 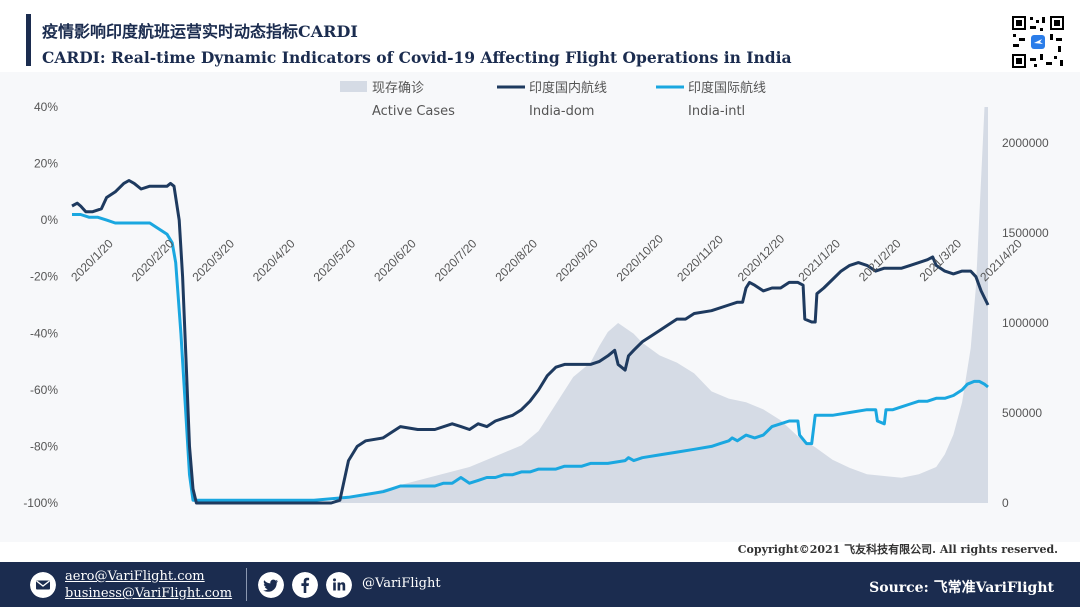 What do you see at coordinates (44, 446) in the screenshot?
I see `y-left-tick-label: -80%` at bounding box center [44, 446].